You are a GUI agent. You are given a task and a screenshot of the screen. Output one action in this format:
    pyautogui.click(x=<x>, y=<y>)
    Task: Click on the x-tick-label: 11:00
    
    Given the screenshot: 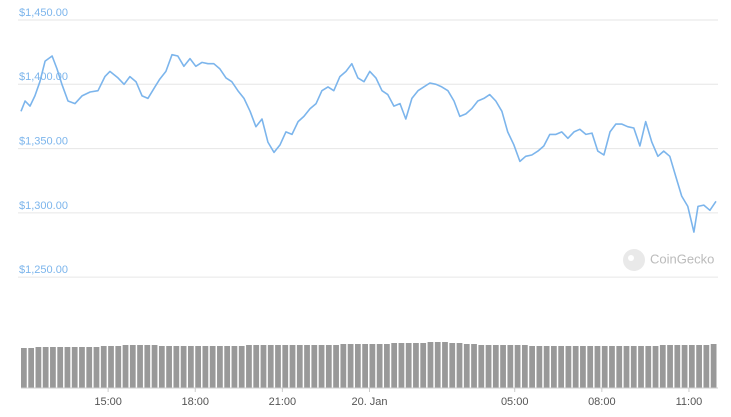 What is the action you would take?
    pyautogui.click(x=689, y=402)
    